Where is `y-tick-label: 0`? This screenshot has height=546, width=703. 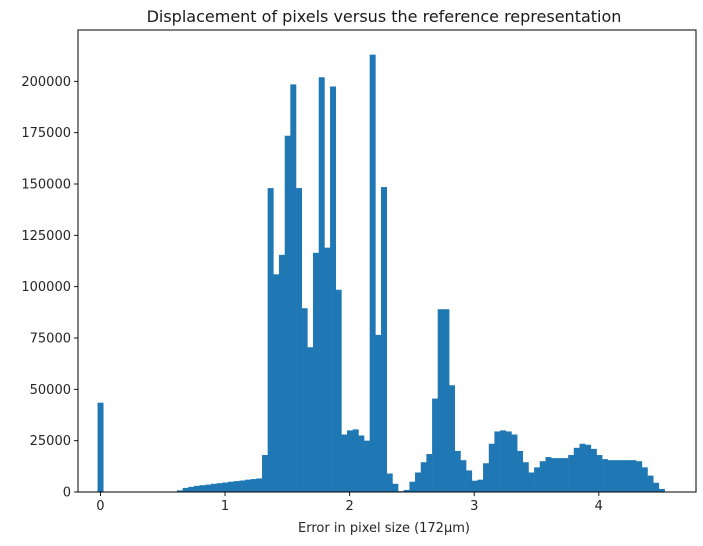 y-tick-label: 0 is located at coordinates (67, 493).